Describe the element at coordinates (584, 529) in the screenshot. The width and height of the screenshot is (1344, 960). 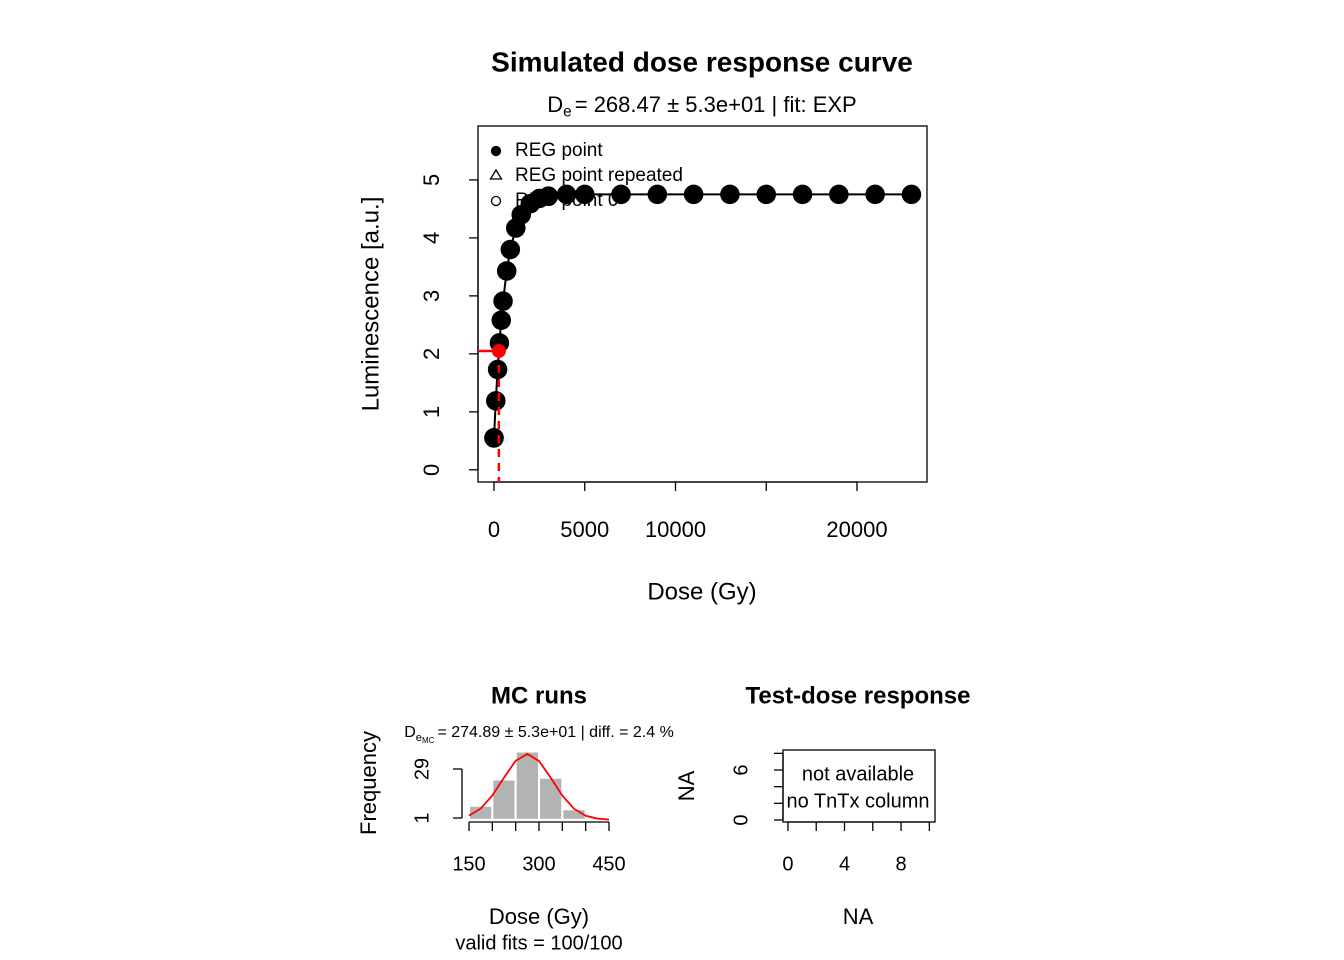
I see `x-tick-label: 5000` at that location.